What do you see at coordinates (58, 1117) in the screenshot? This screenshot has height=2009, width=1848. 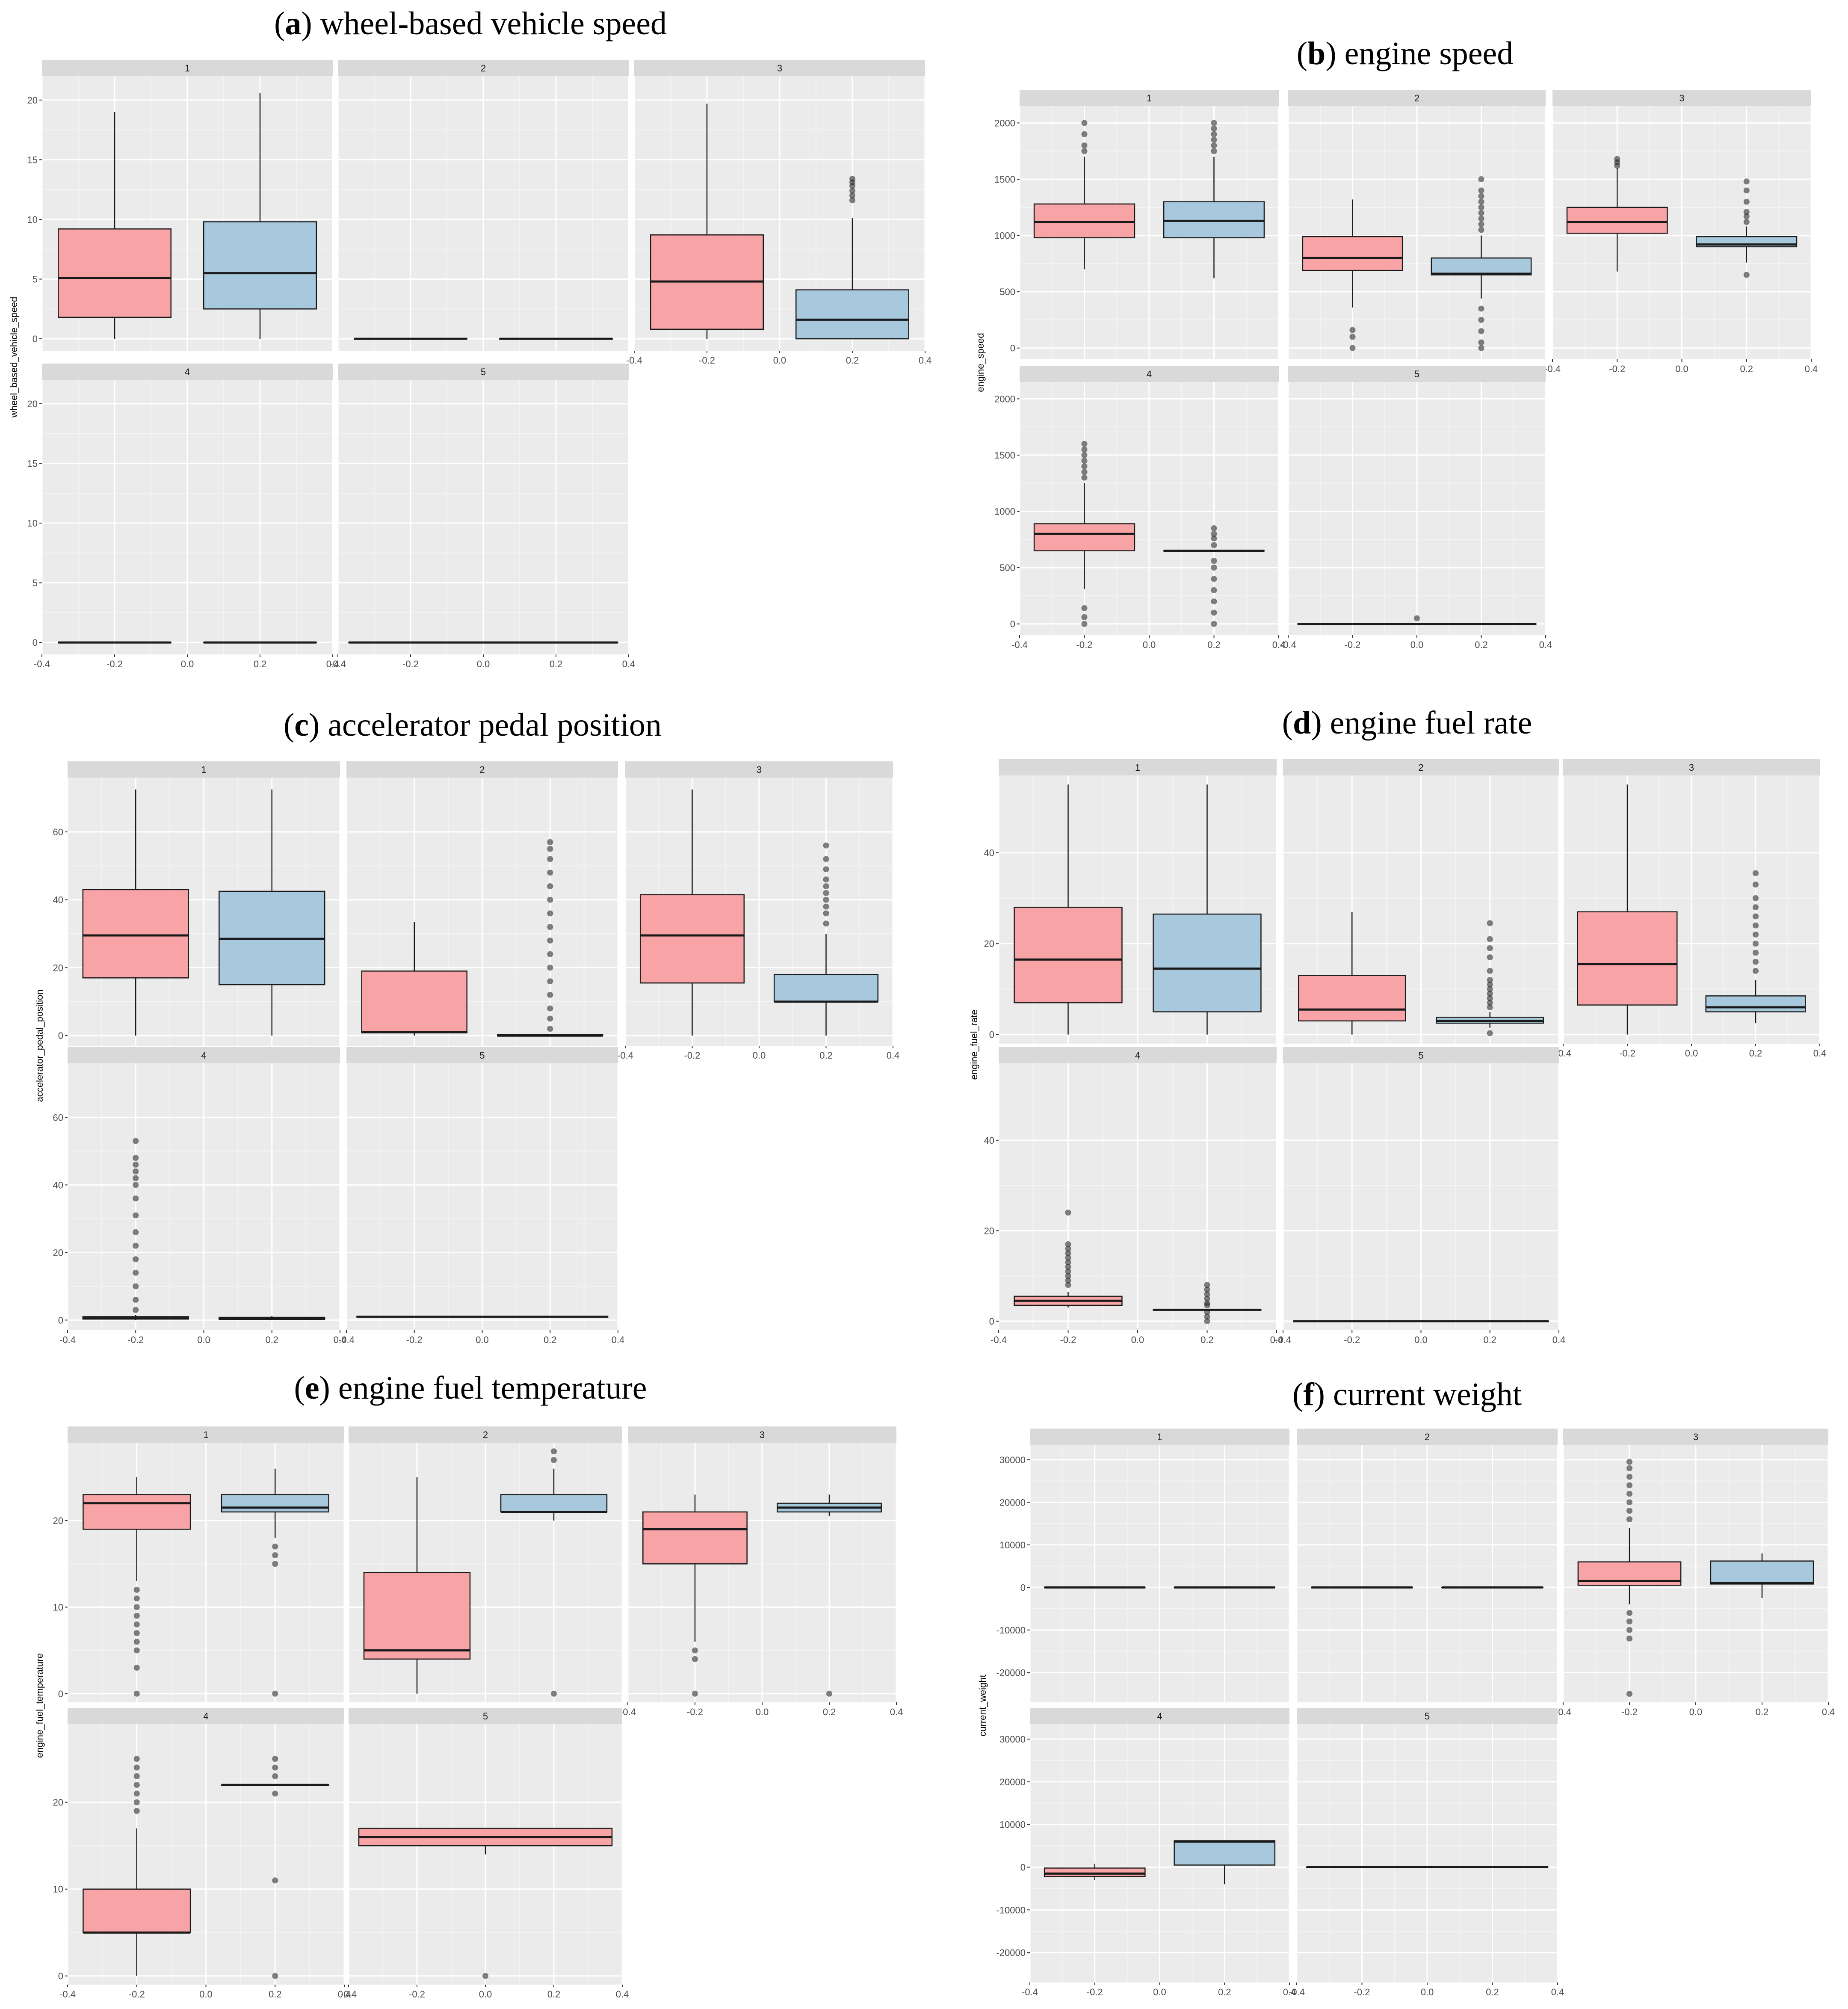 I see `y-tick-label: 60` at bounding box center [58, 1117].